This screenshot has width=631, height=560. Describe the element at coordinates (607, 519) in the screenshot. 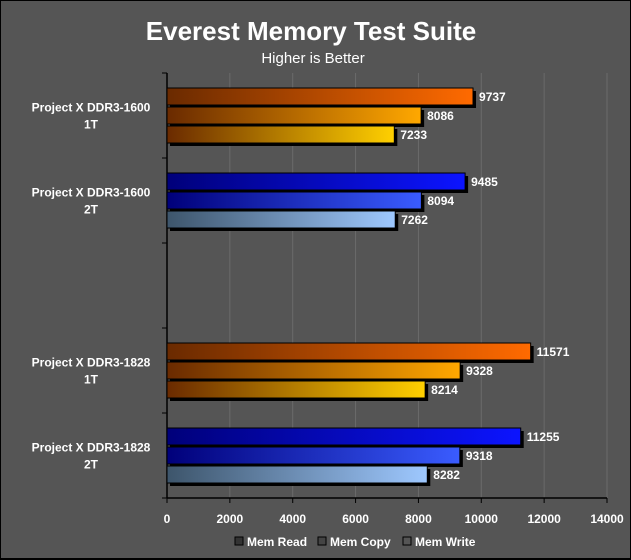

I see `x-tick-label: 14000` at that location.